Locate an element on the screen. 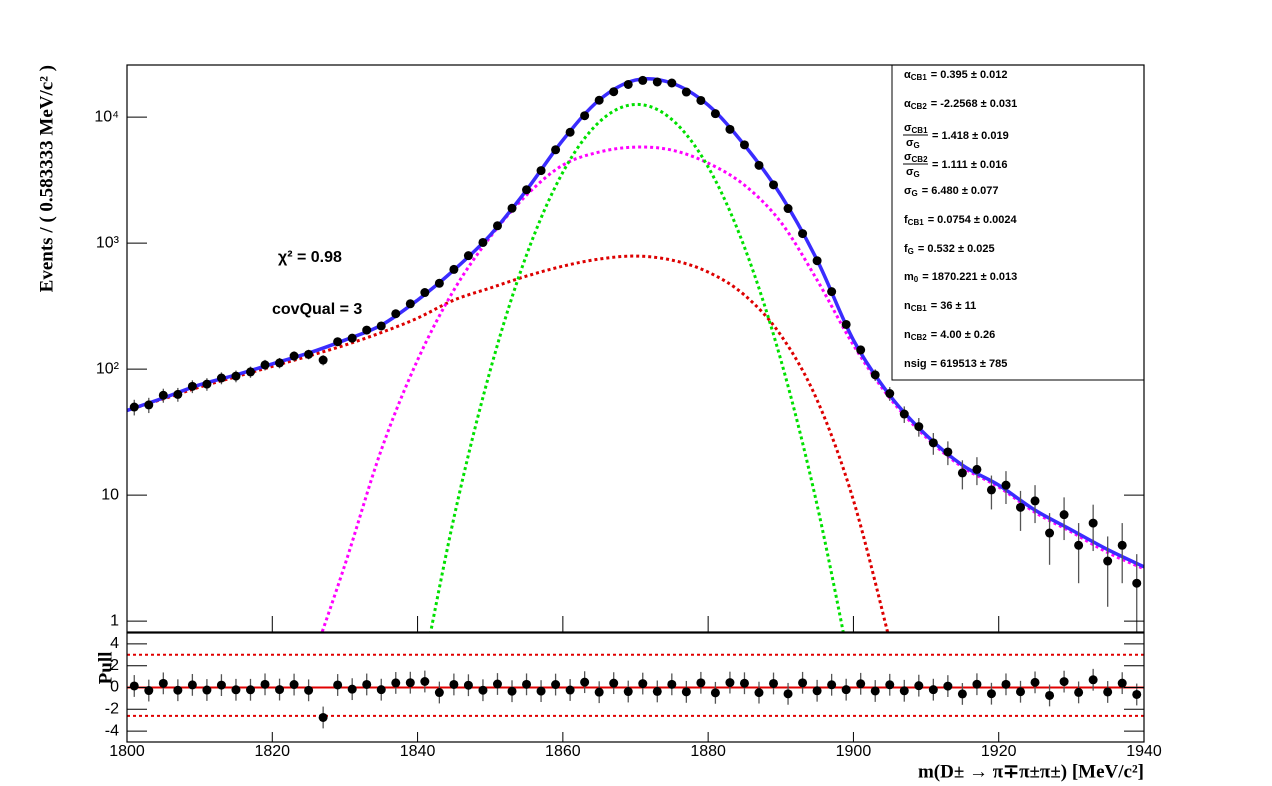 The height and width of the screenshot is (786, 1272). y-tick-label: 10³ is located at coordinates (108, 242).